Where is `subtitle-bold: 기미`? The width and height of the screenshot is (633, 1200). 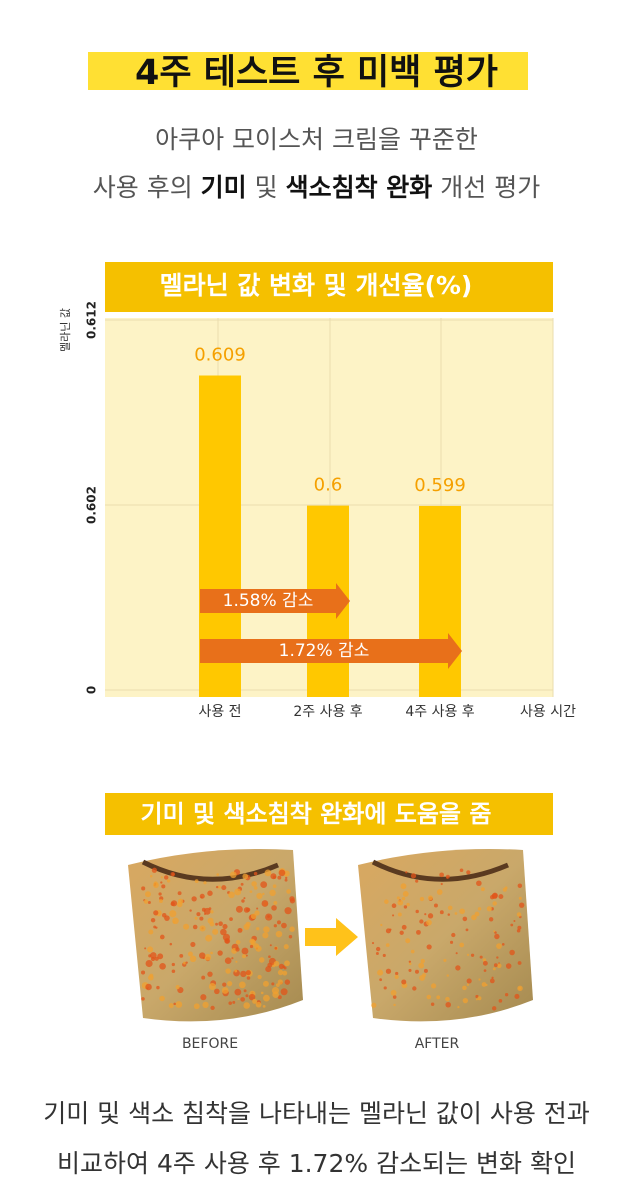 subtitle-bold: 기미 is located at coordinates (223, 187).